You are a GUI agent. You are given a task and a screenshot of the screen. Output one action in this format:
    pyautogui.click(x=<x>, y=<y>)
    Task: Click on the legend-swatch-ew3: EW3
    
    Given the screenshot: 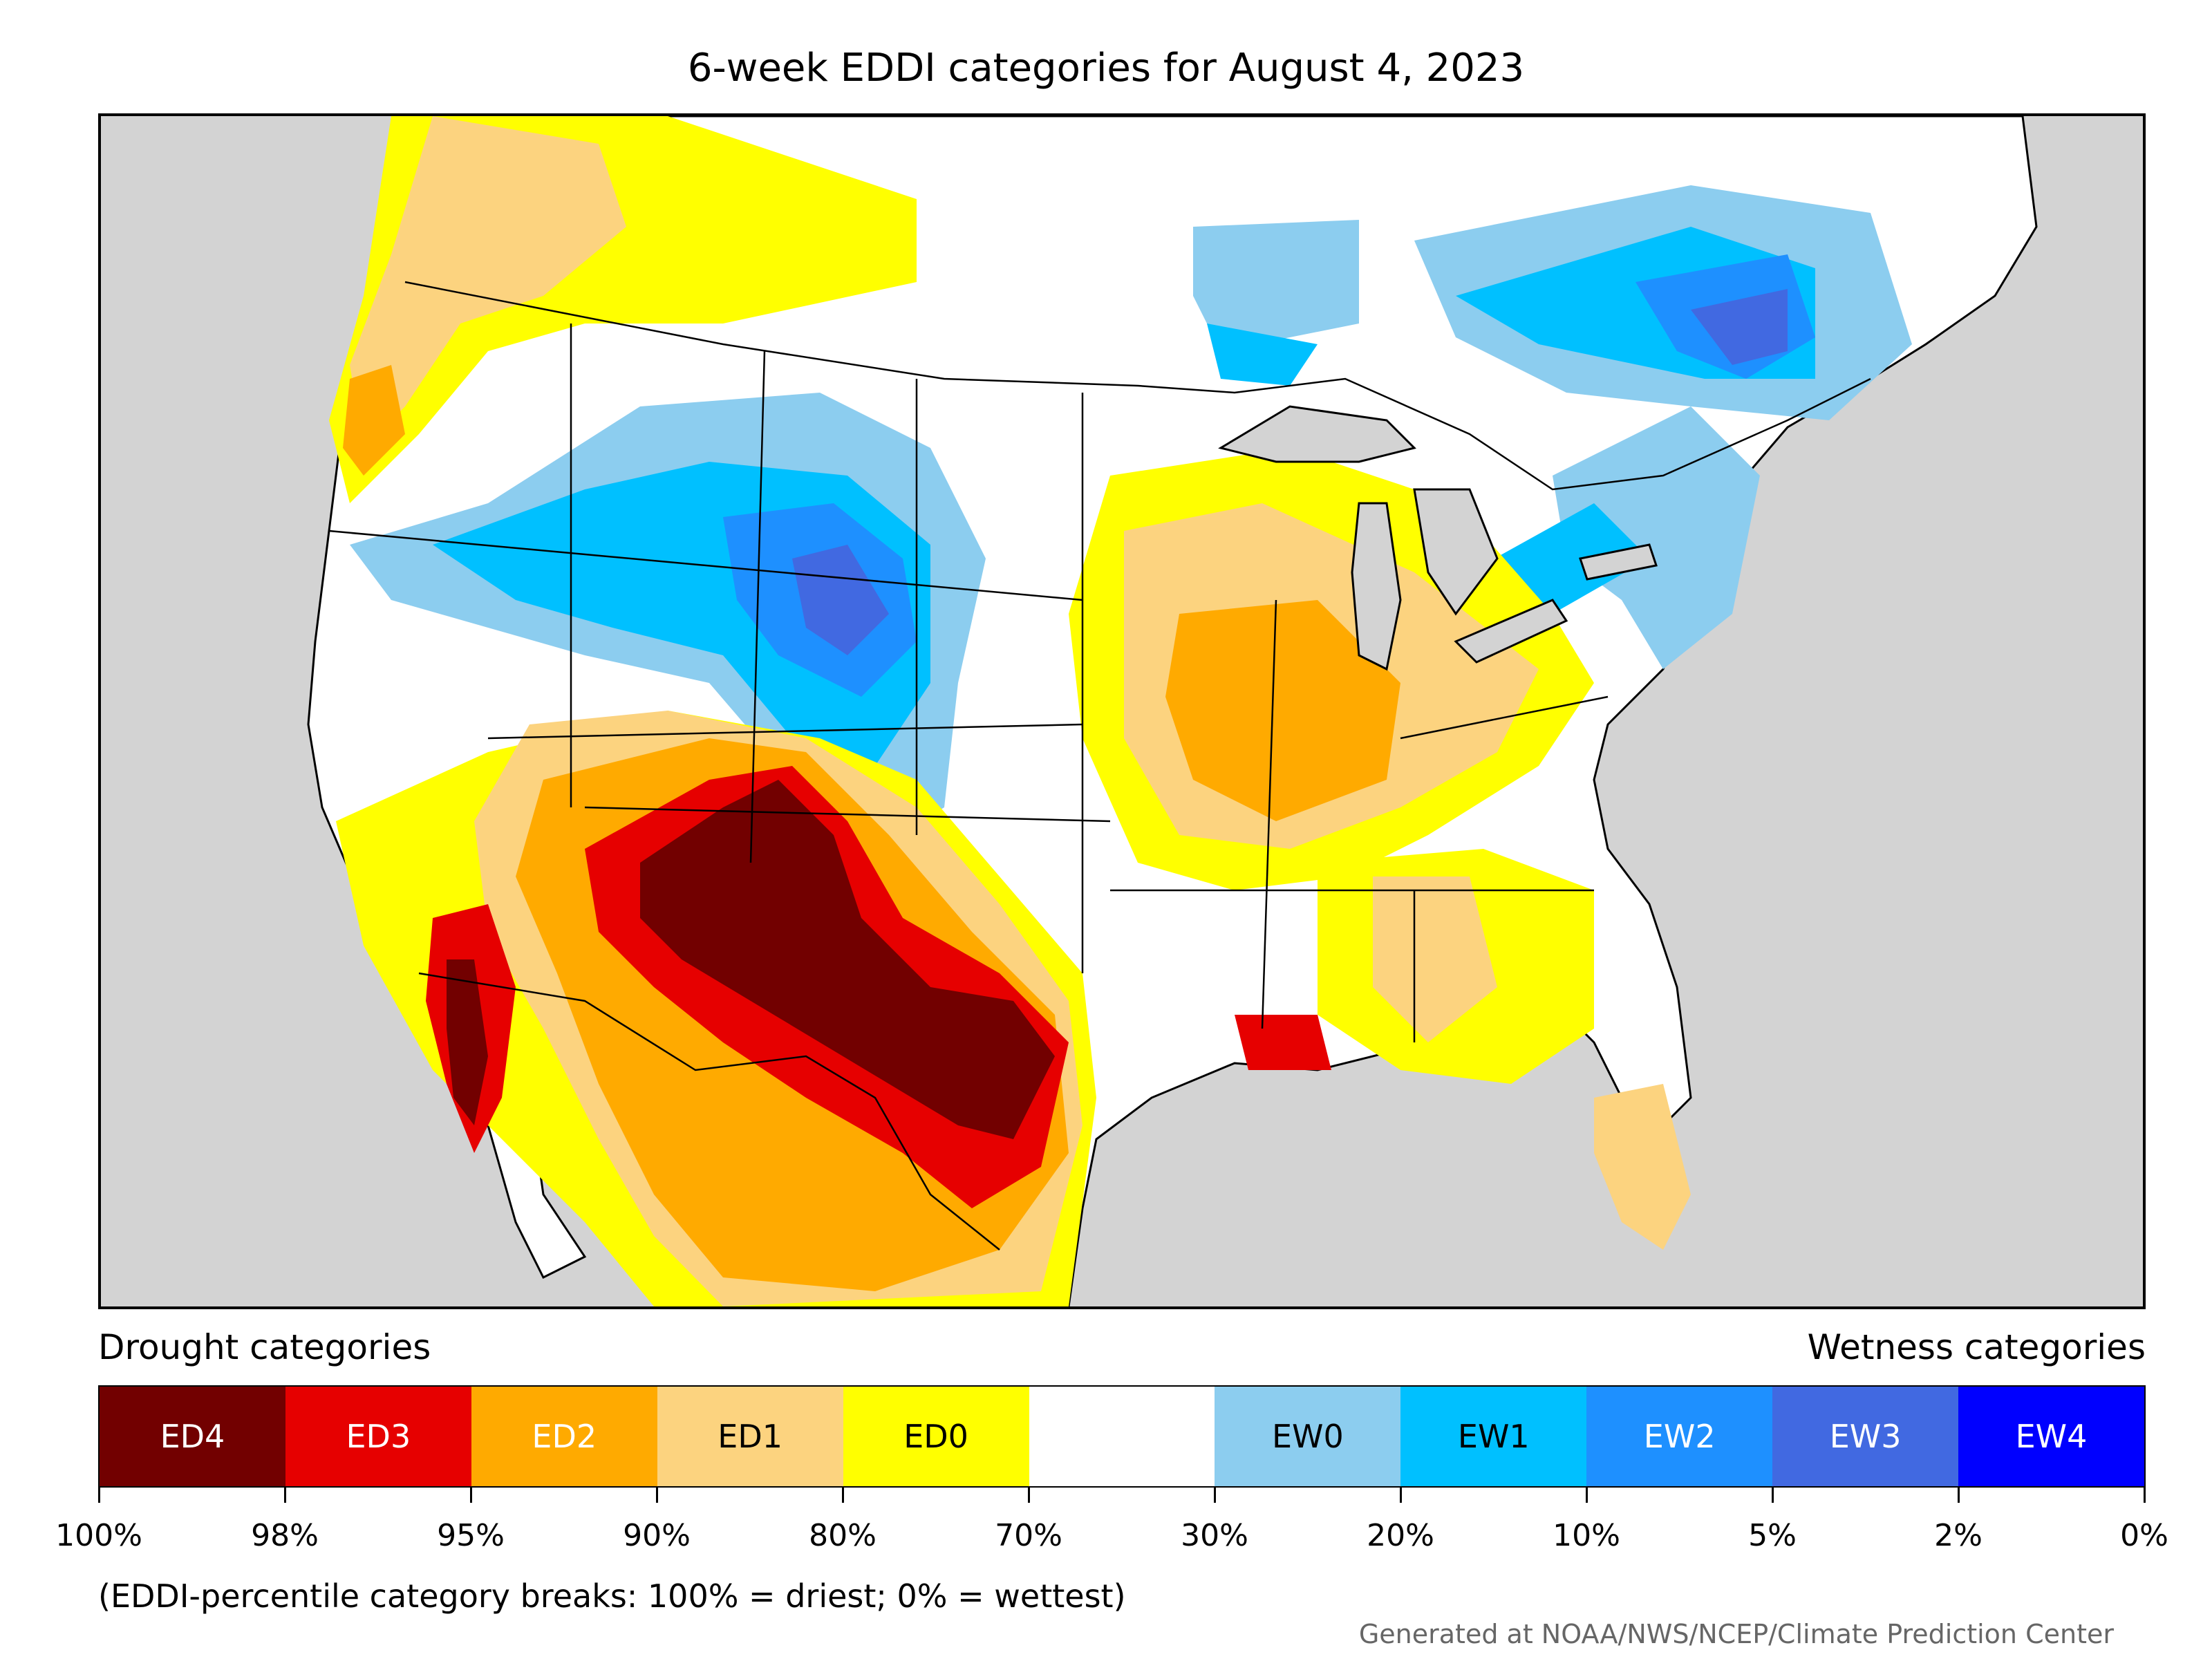 What is the action you would take?
    pyautogui.click(x=1865, y=1436)
    